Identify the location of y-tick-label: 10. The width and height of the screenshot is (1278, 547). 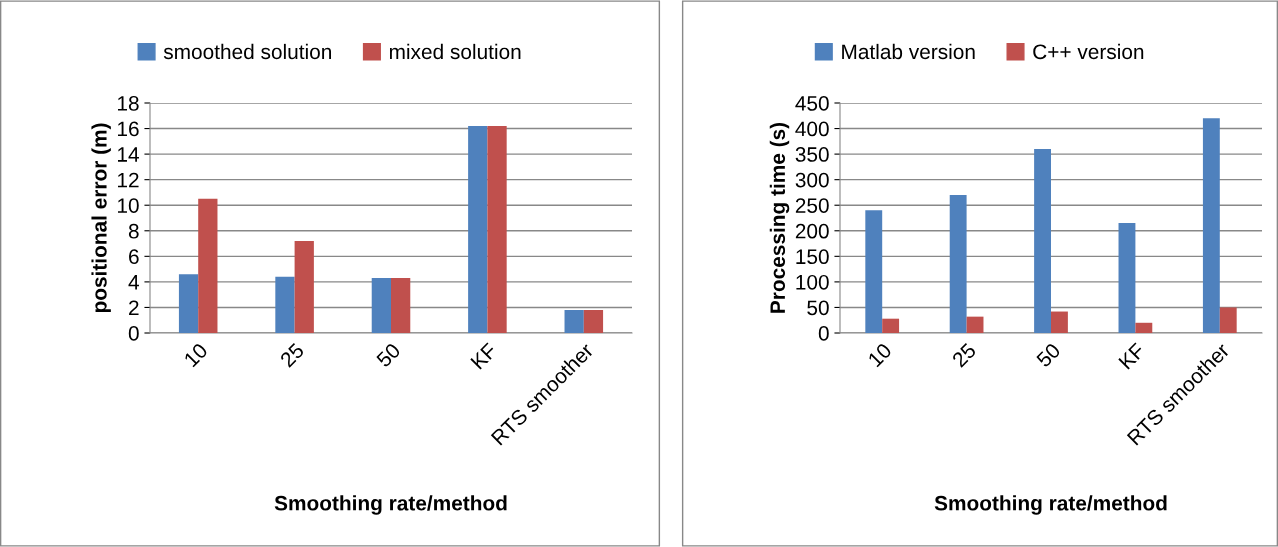
(128, 205).